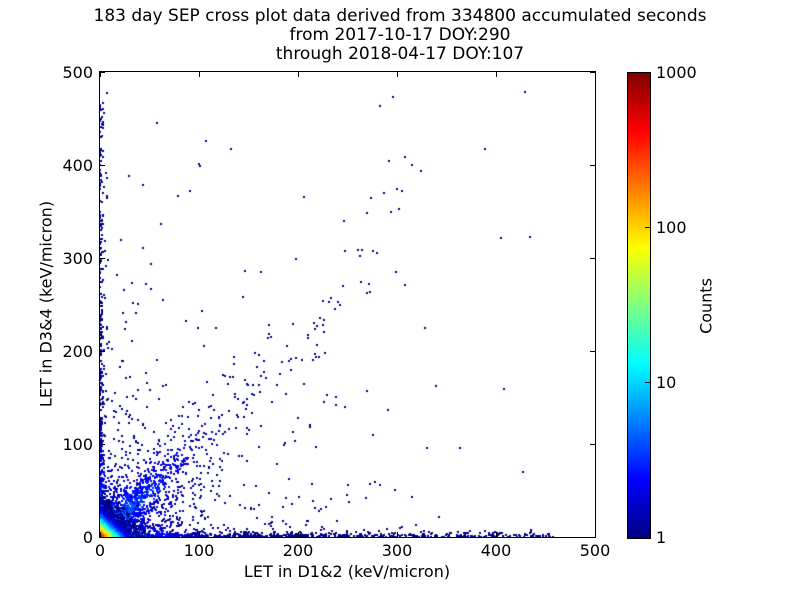 This screenshot has width=800, height=600. What do you see at coordinates (199, 550) in the screenshot?
I see `x-tick-label: 100` at bounding box center [199, 550].